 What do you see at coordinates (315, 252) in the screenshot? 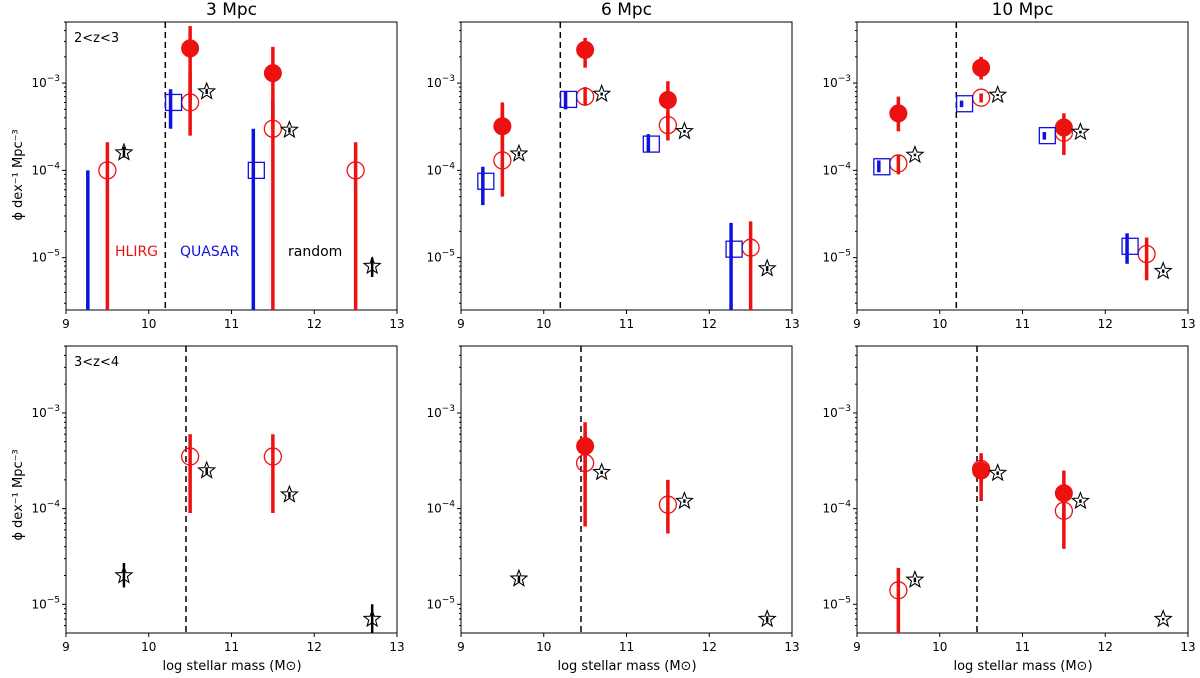
I see `legend-random: random` at bounding box center [315, 252].